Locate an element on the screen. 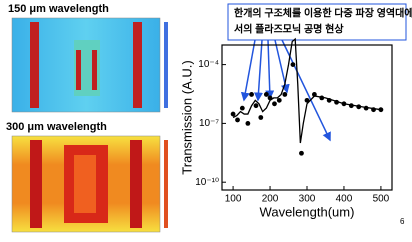 This screenshot has height=242, width=412. callout-arrows is located at coordinates (285, 90).